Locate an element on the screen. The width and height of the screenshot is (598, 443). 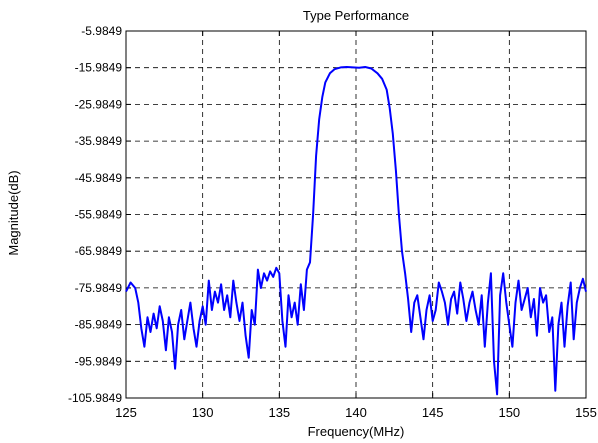
y-tick-label: -65.9849 is located at coordinates (99, 251).